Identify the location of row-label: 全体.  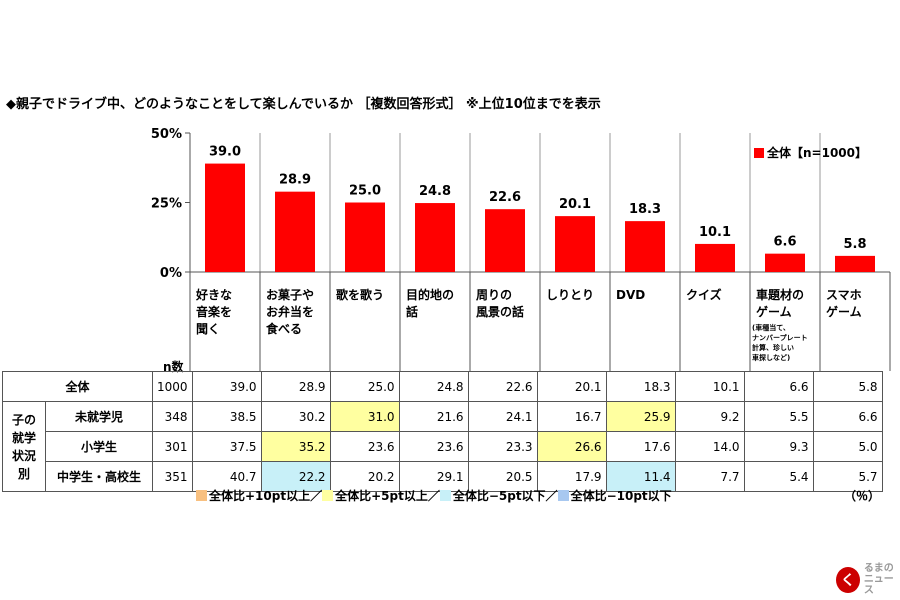
(77, 386).